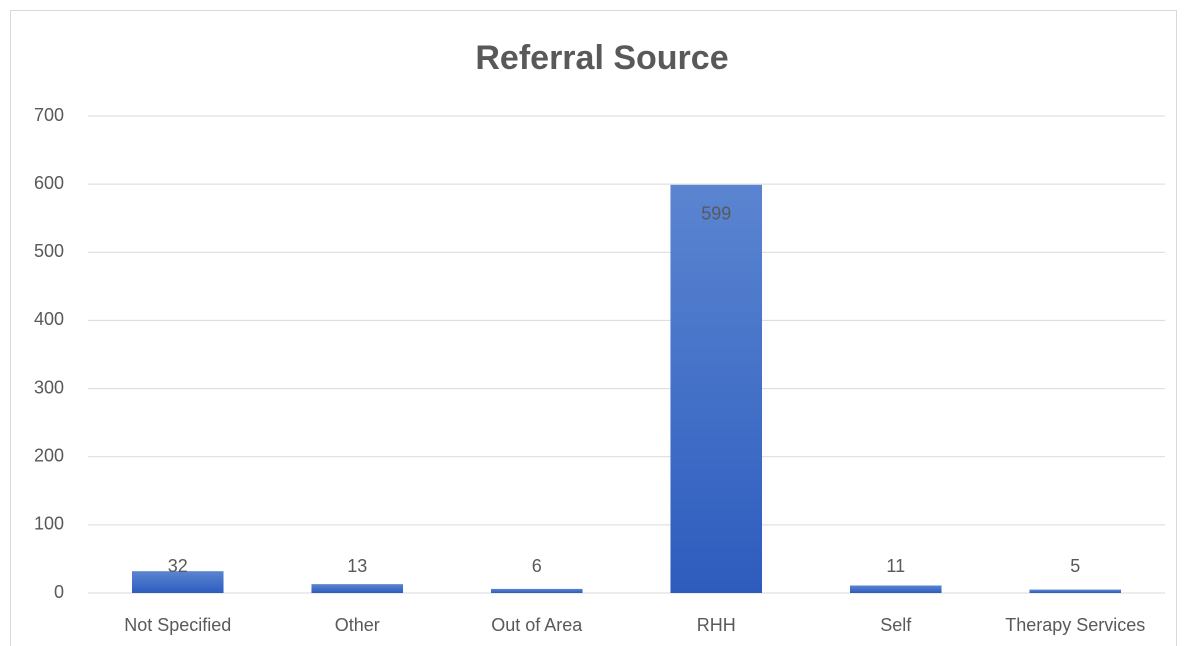  Describe the element at coordinates (49, 387) in the screenshot. I see `y-tick-label: 300` at that location.